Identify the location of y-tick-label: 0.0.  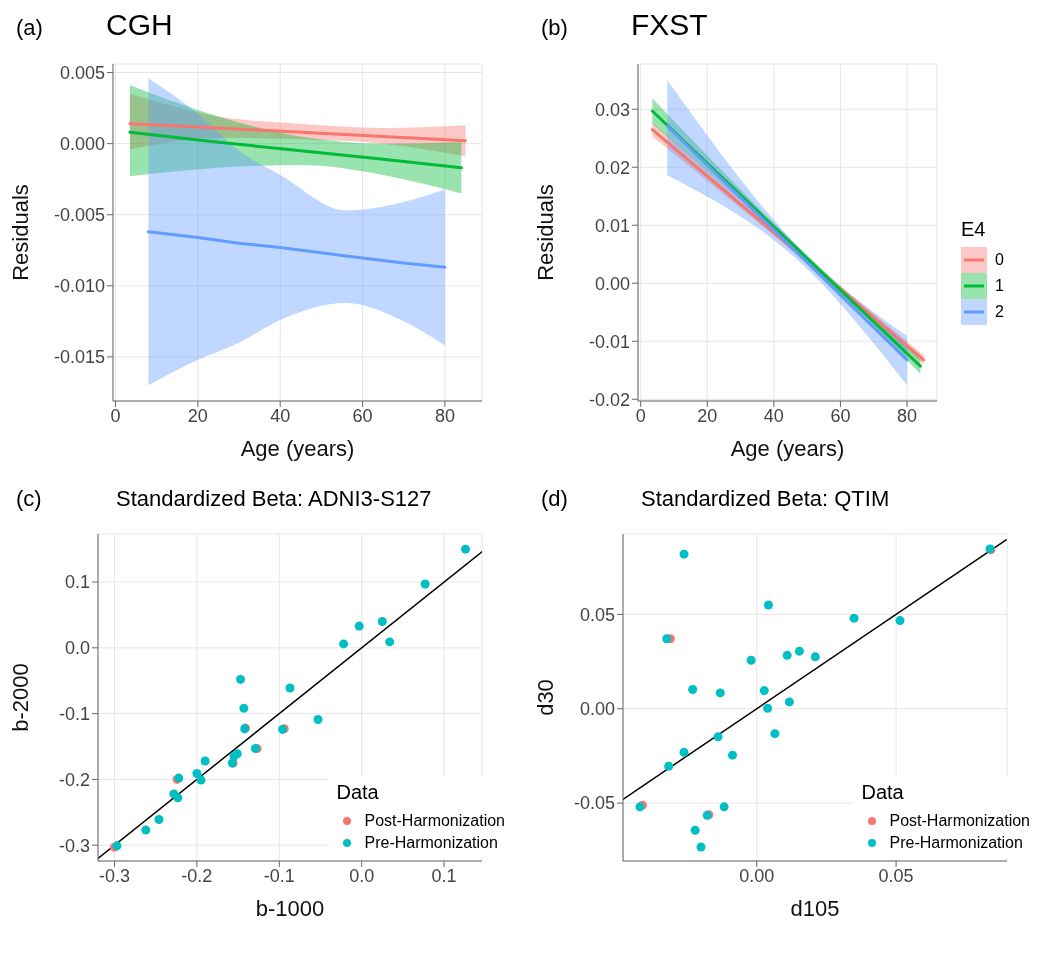
(77, 648).